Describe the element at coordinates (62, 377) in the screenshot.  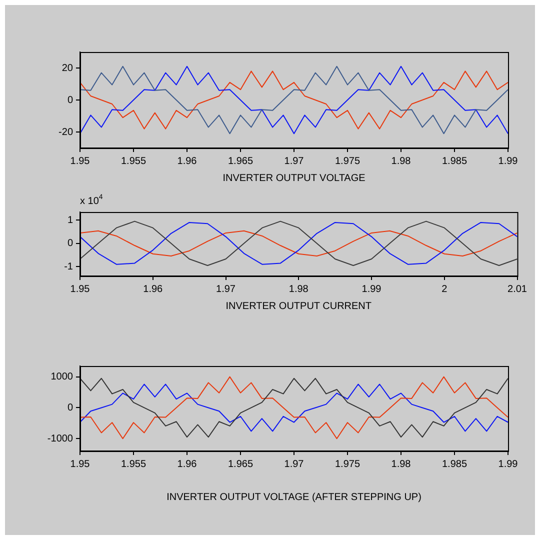
I see `y-tick-label: 1000` at that location.